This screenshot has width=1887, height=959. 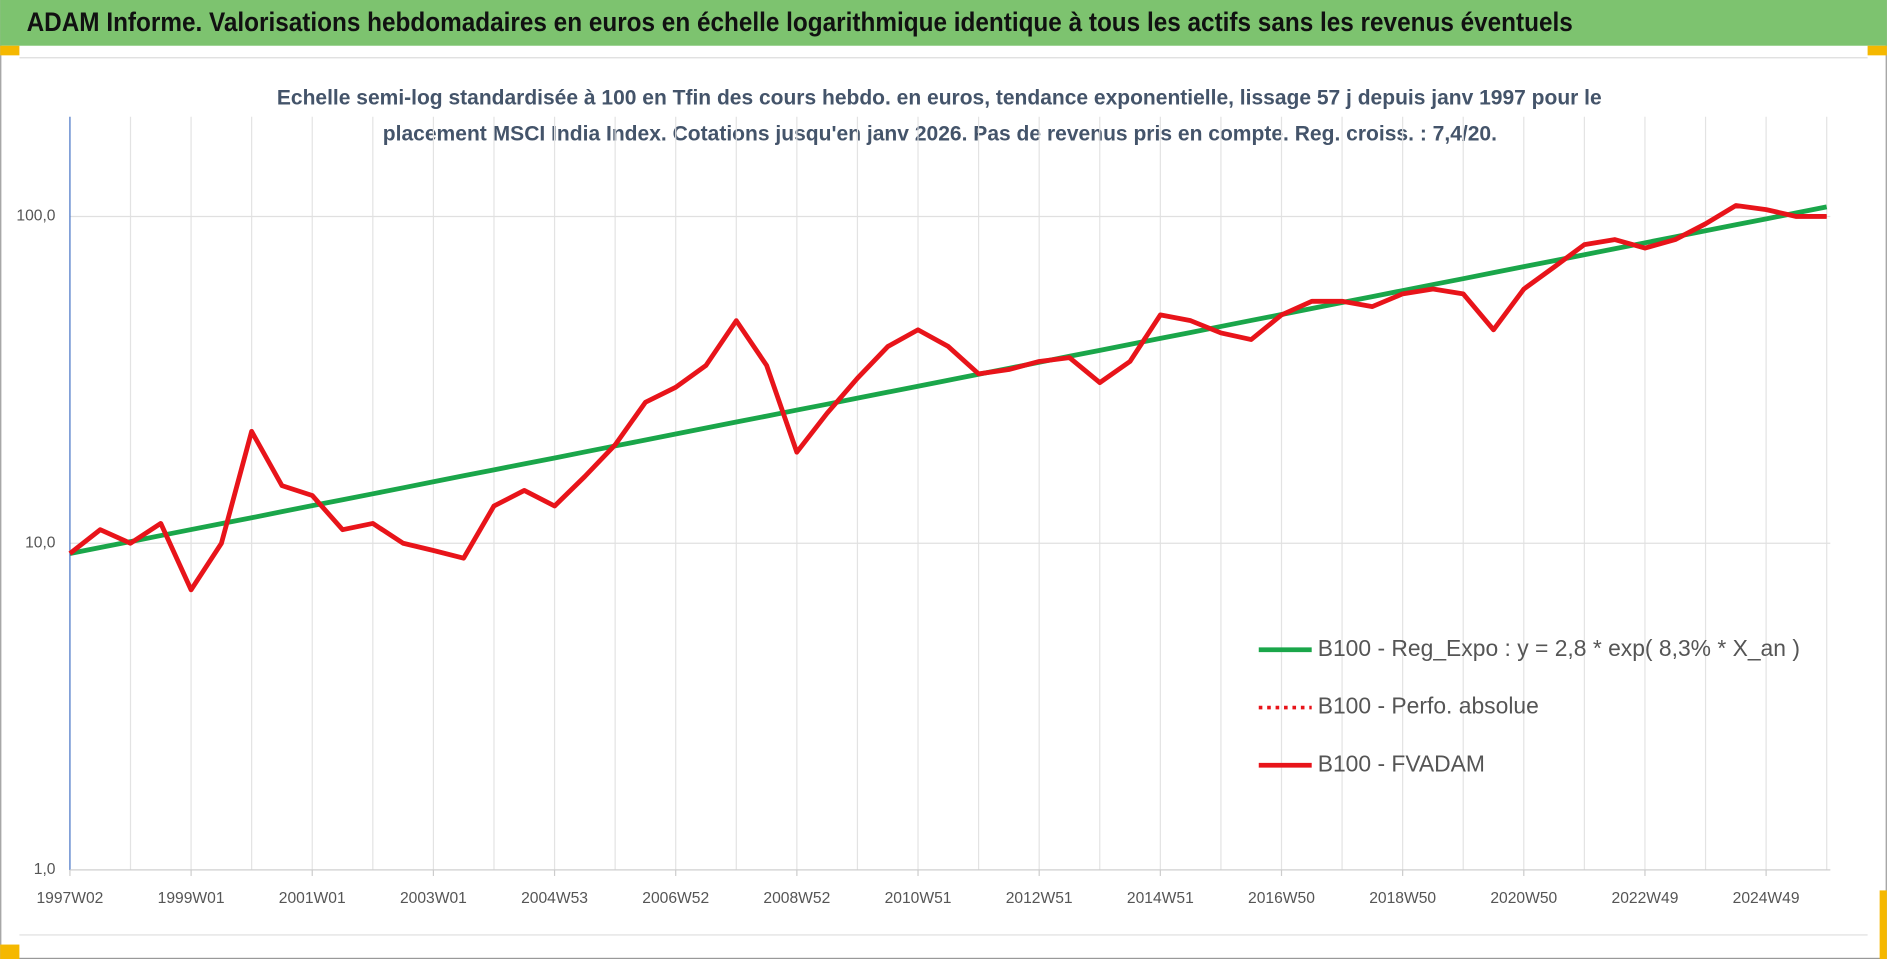 I want to click on x-tick-label: 2022W49, so click(x=1645, y=898).